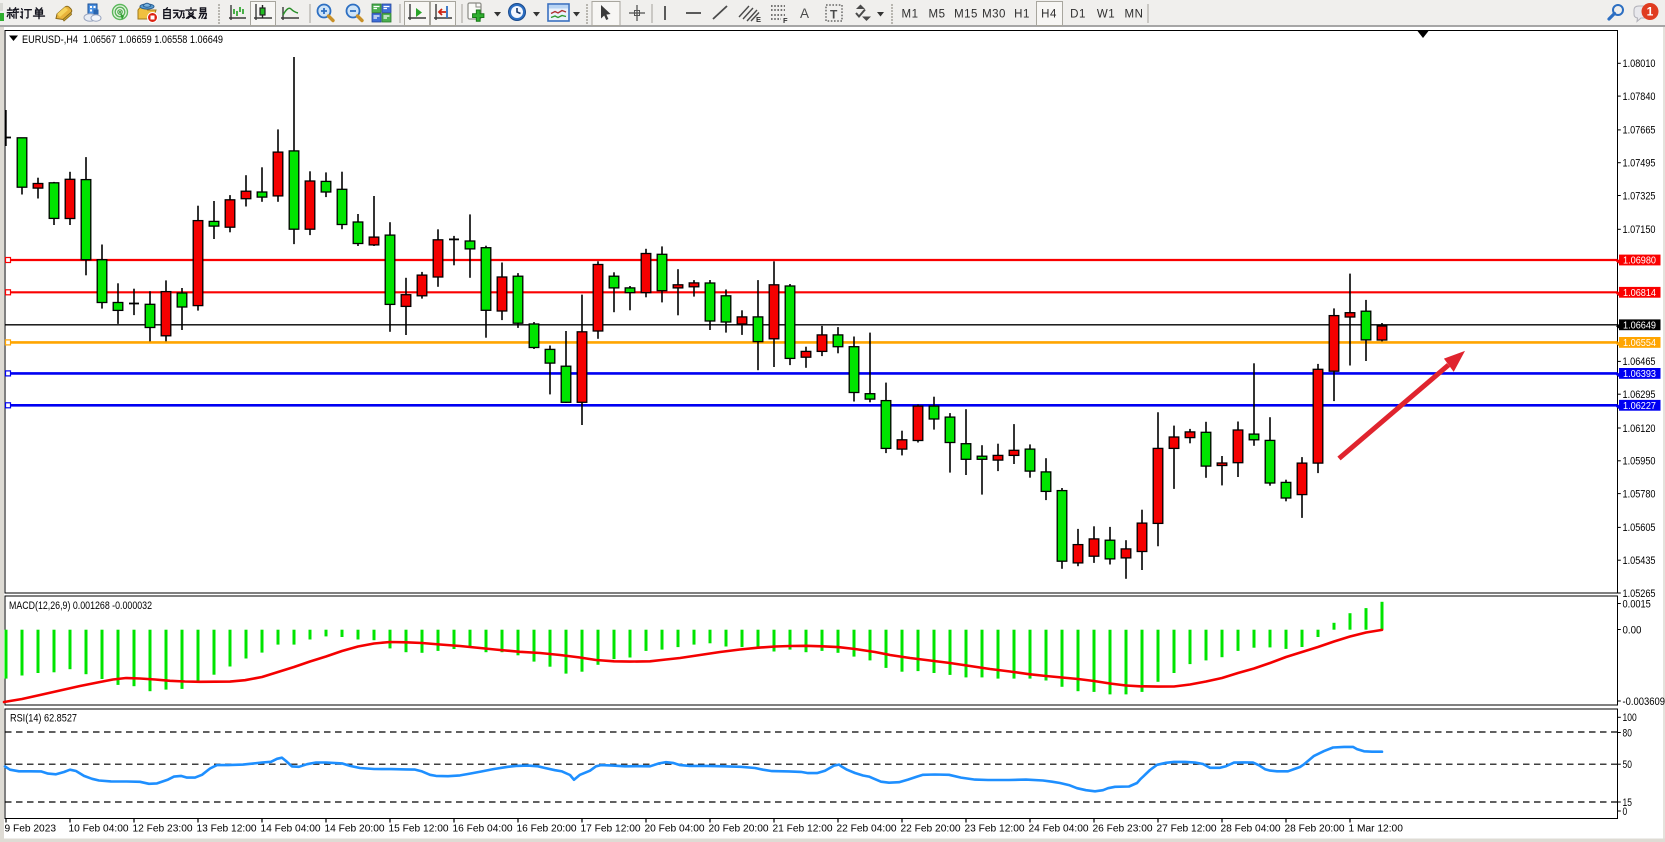 The width and height of the screenshot is (1665, 842). I want to click on svg-text: 100, so click(1630, 718).